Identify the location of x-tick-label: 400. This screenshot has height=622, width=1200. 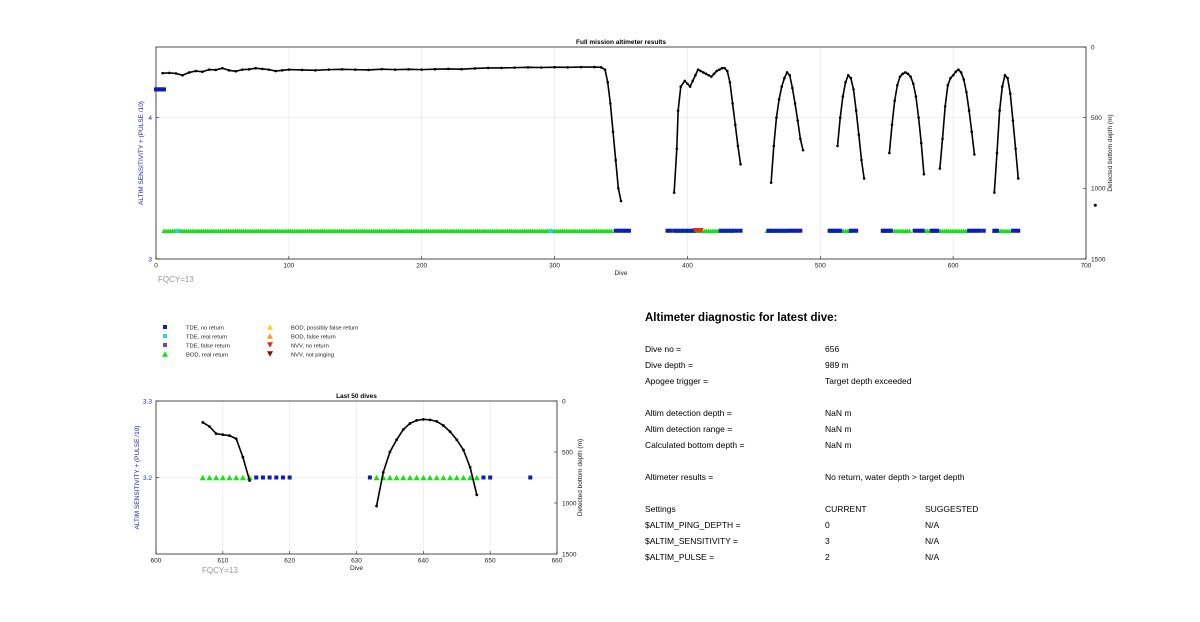
(687, 266).